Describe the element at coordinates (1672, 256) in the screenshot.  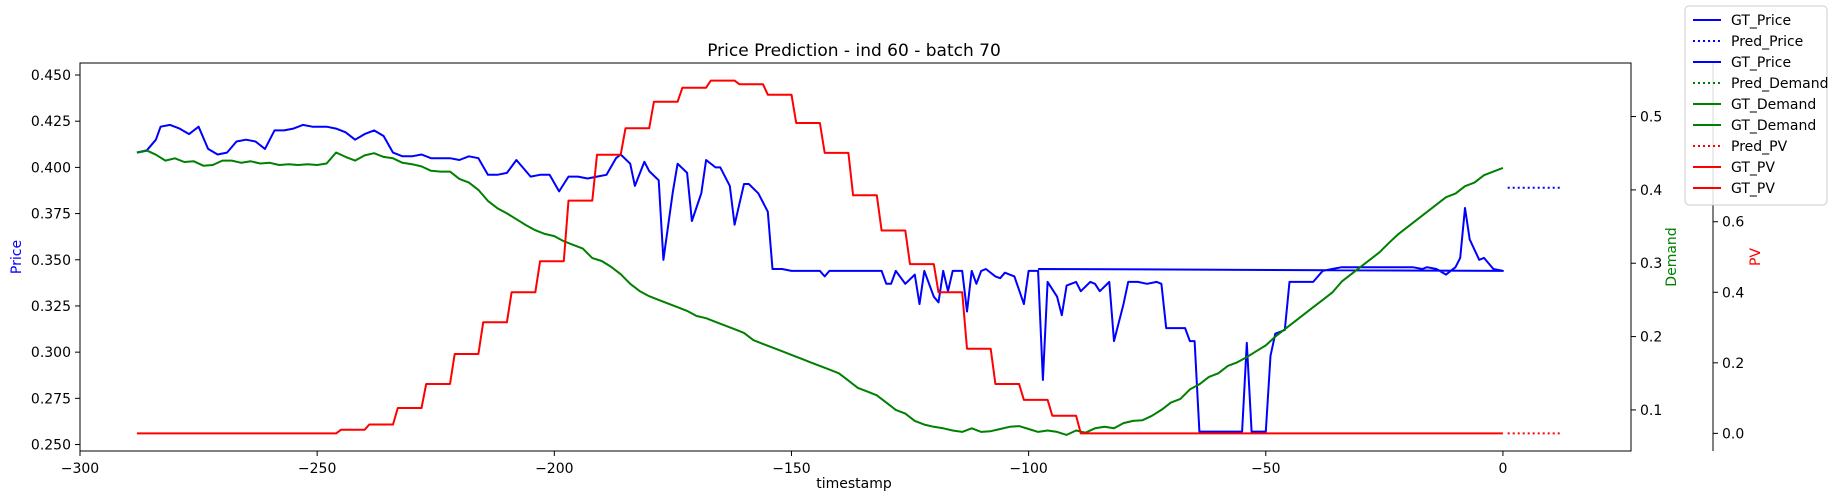
I see `y-axis-label-demand: Demand` at that location.